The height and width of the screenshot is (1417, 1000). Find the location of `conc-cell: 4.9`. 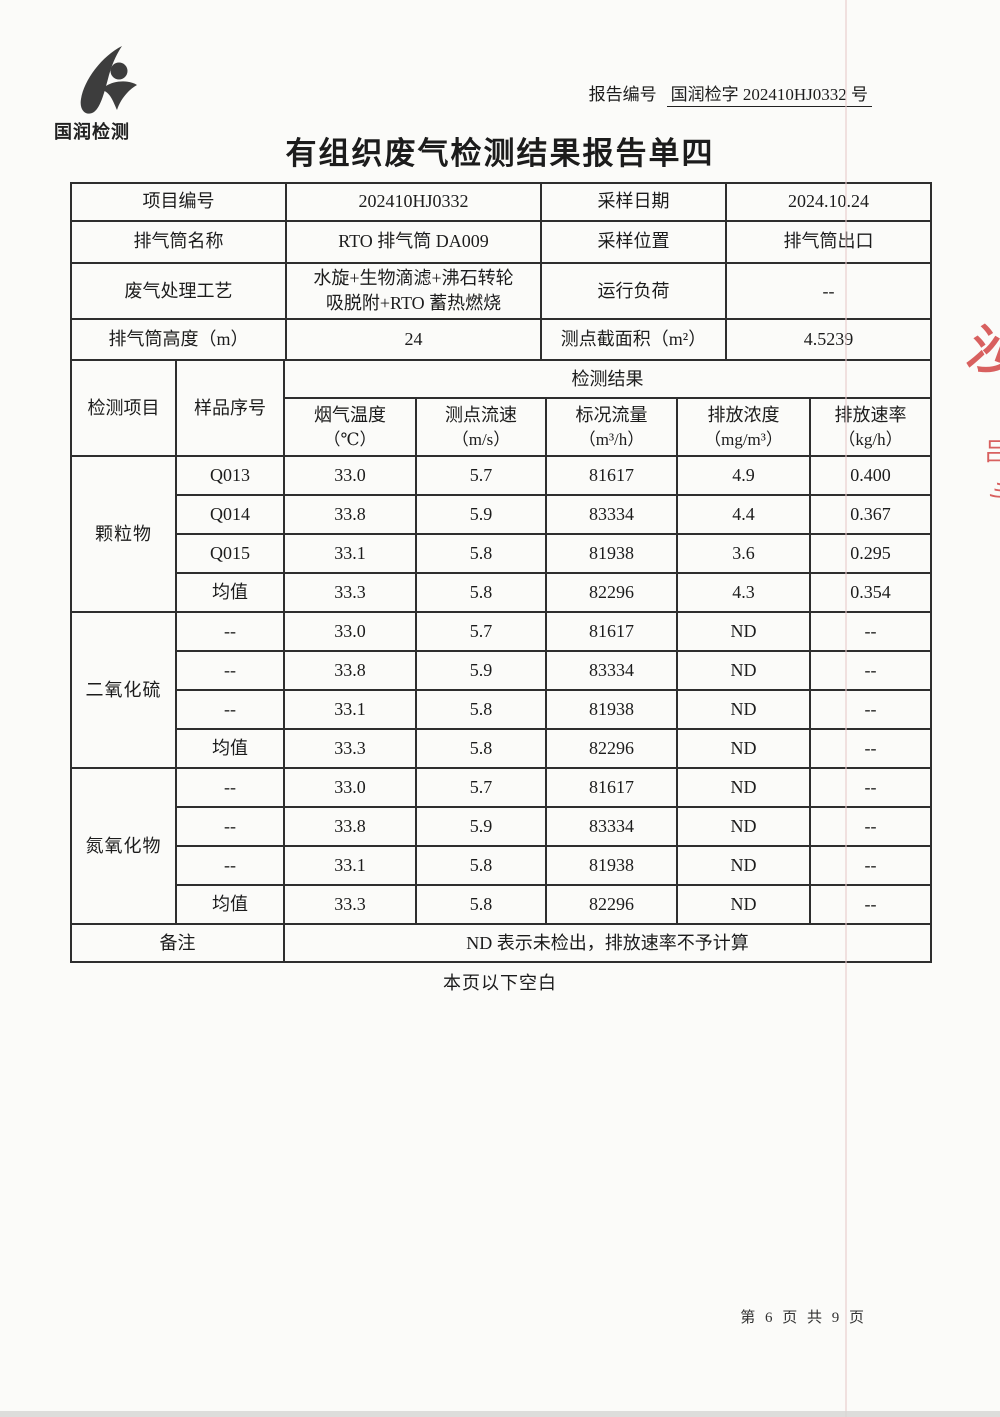

conc-cell: 4.9 is located at coordinates (743, 476).